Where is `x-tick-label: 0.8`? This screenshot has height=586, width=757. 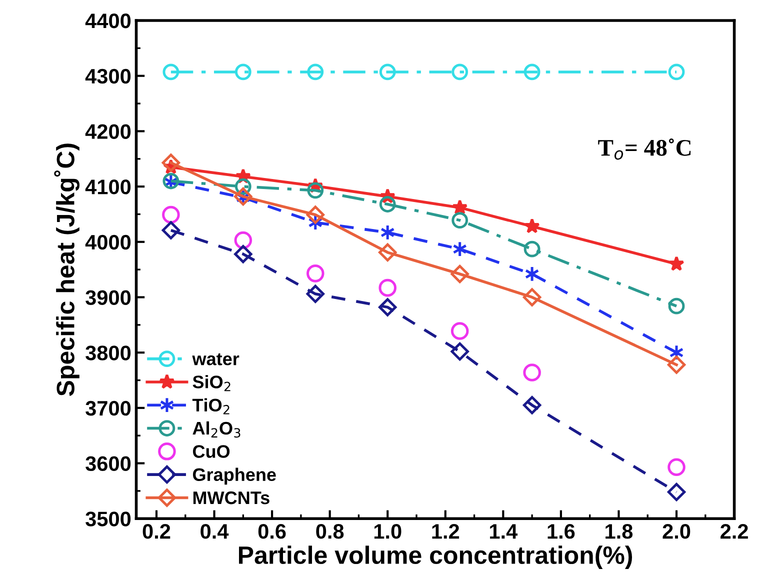 x-tick-label: 0.8 is located at coordinates (330, 531).